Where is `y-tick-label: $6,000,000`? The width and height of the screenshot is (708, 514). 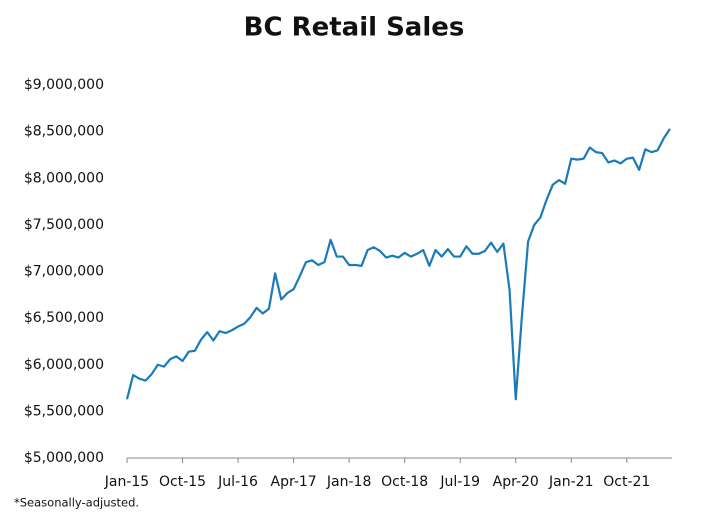
y-tick-label: $6,000,000 is located at coordinates (64, 365).